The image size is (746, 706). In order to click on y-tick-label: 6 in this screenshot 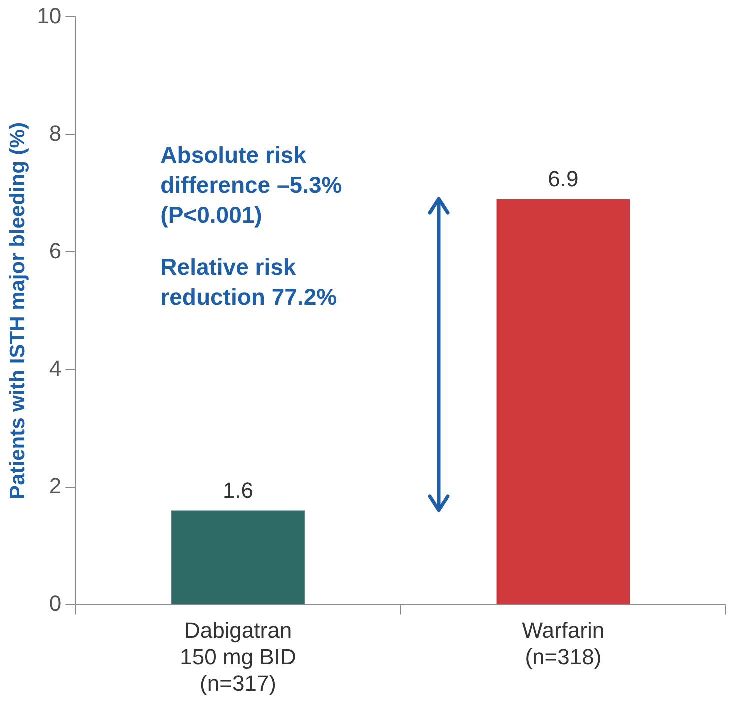, I will do `click(55, 251)`.